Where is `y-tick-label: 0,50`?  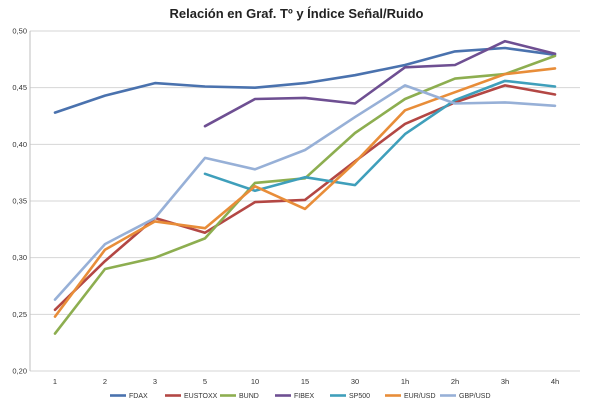
y-tick-label: 0,50 is located at coordinates (19, 31).